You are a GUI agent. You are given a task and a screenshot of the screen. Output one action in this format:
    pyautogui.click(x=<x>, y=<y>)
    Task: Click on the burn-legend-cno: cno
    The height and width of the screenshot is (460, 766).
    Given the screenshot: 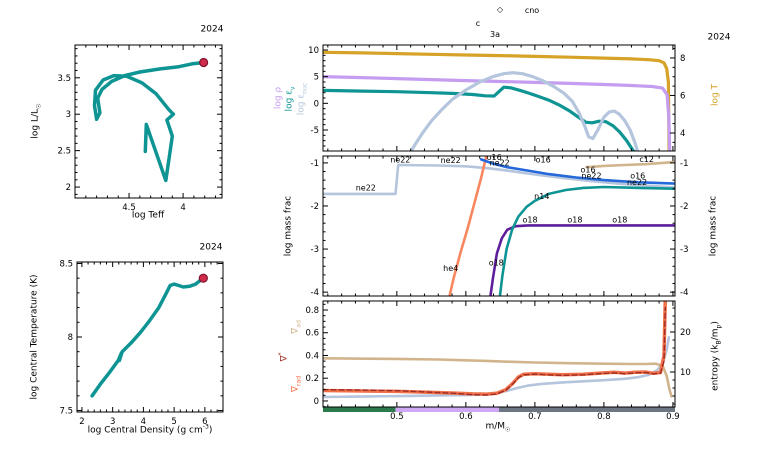 What is the action you would take?
    pyautogui.click(x=532, y=10)
    